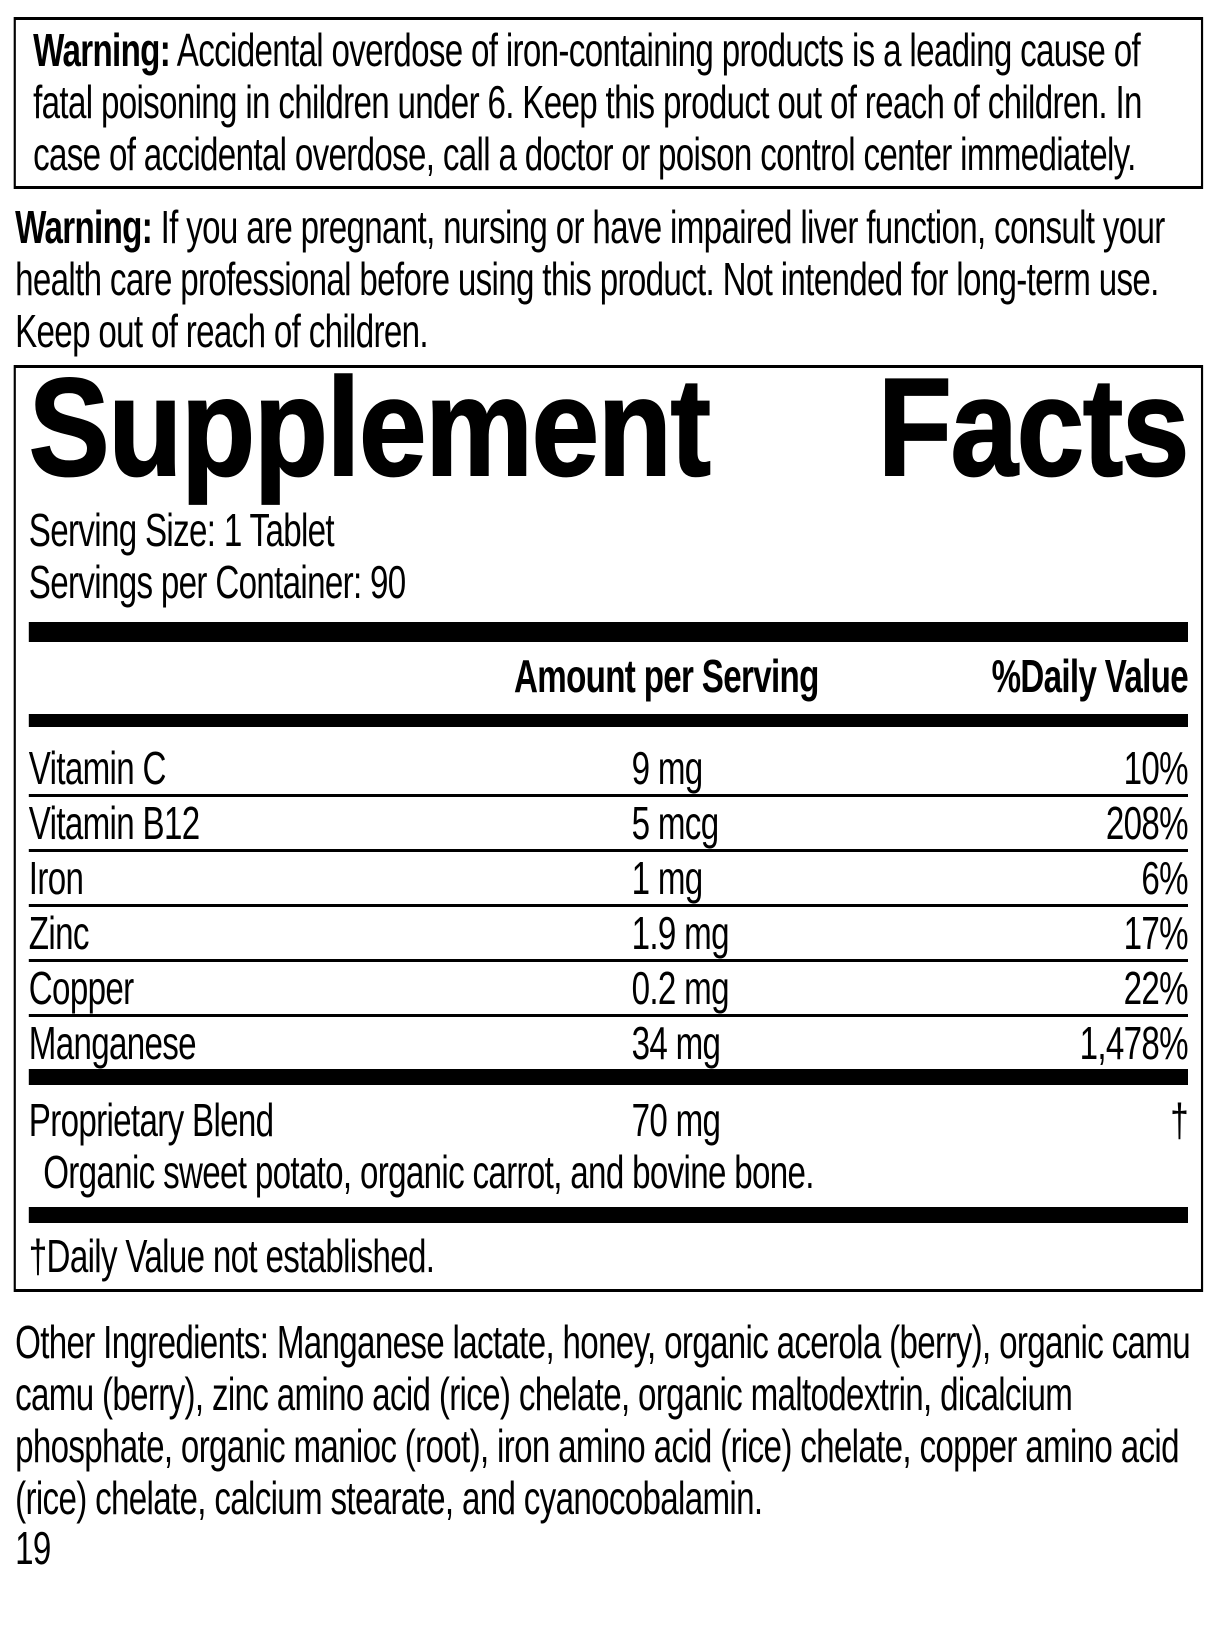 The image size is (1214, 1647). What do you see at coordinates (608, 766) in the screenshot?
I see `nutrient-row-vitamin-c: Vitamin C 9 mg 10%` at bounding box center [608, 766].